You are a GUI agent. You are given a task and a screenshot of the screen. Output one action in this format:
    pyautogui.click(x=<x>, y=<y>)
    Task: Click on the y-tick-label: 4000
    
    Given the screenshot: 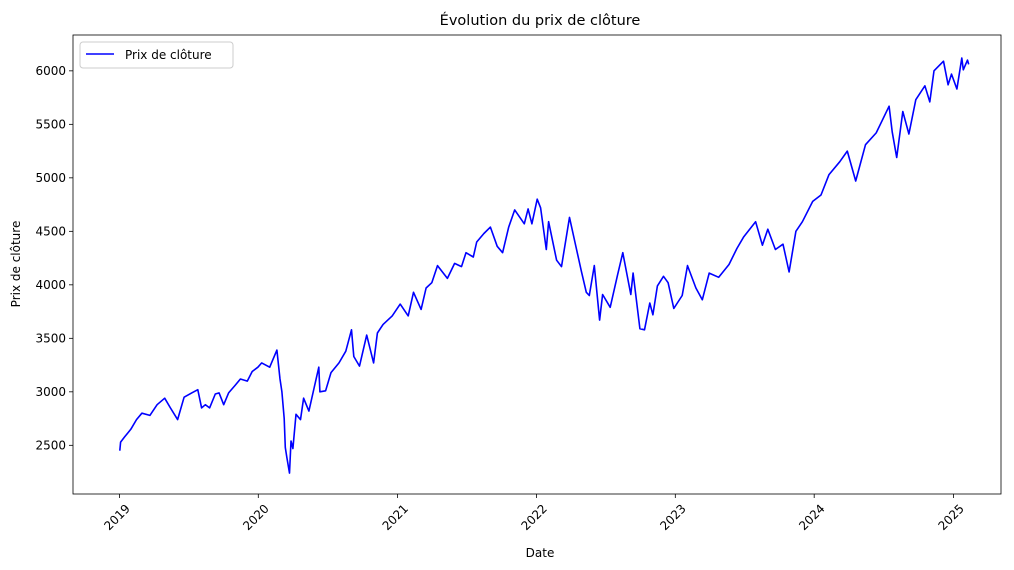 What is the action you would take?
    pyautogui.click(x=50, y=285)
    